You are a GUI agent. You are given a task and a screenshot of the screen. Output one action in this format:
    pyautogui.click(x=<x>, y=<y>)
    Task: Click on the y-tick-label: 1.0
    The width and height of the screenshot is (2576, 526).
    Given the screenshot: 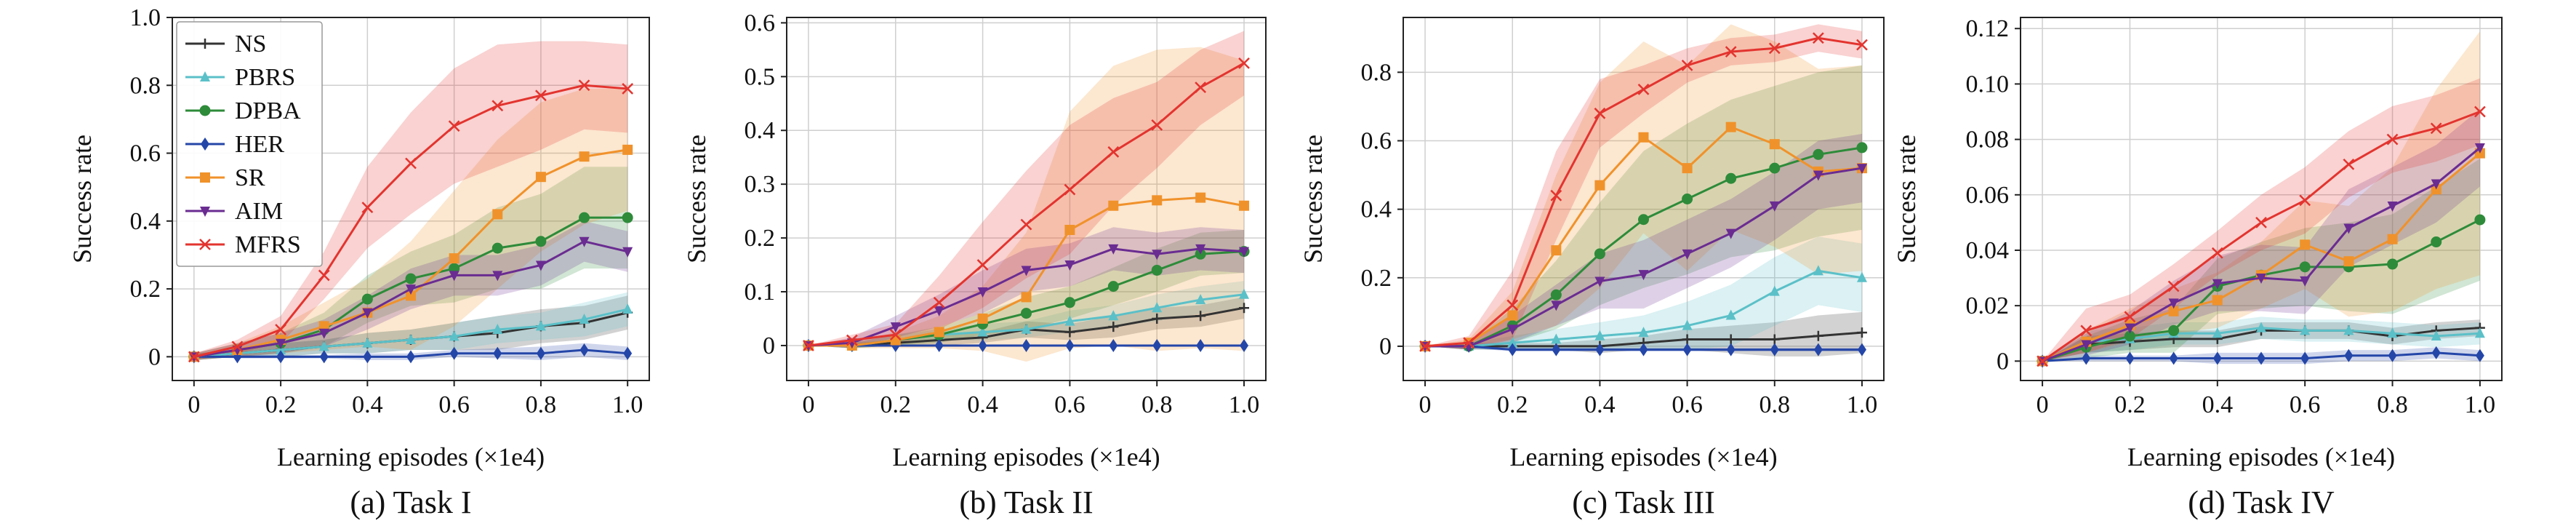 What is the action you would take?
    pyautogui.click(x=145, y=17)
    